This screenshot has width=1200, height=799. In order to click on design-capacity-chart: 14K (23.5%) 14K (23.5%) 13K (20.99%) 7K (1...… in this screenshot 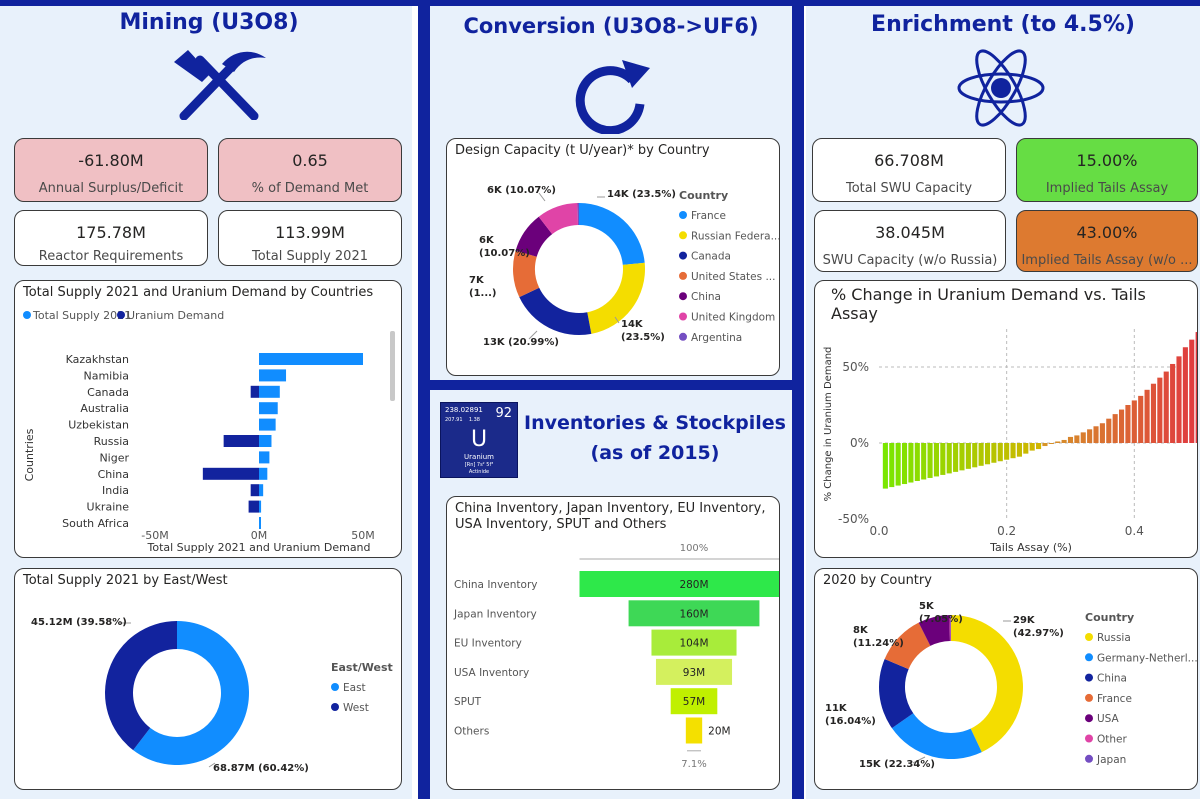, I will do `click(613, 269)`.